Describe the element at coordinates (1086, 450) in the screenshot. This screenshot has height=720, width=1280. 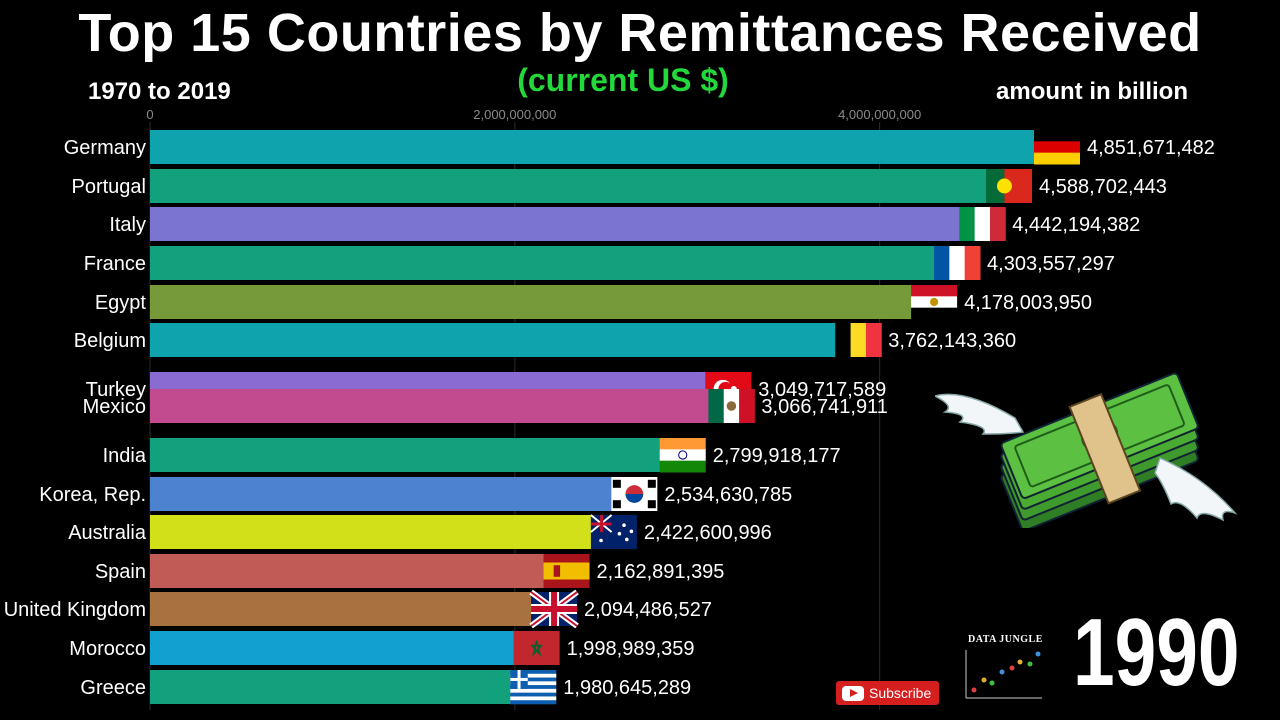
I see `flying-money-icon` at that location.